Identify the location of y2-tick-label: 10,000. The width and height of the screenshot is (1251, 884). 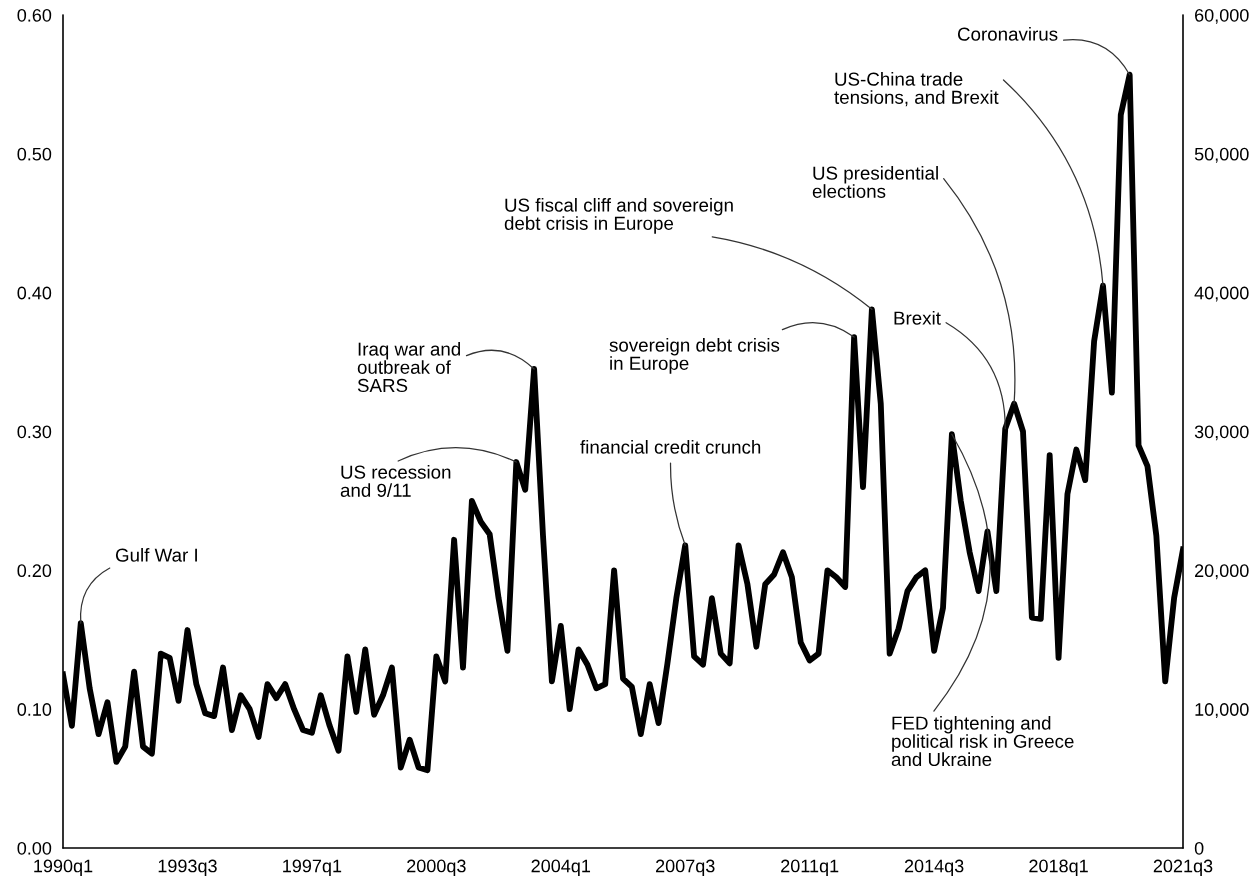
(1222, 711).